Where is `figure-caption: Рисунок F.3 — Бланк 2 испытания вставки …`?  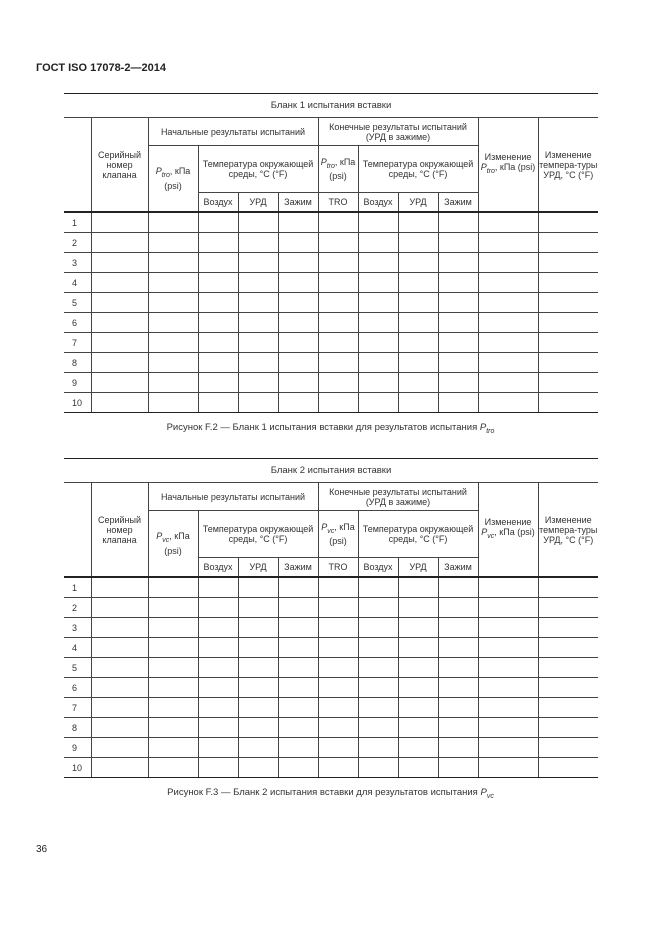
figure-caption: Рисунок F.3 — Бланк 2 испытания вставки … is located at coordinates (330, 793).